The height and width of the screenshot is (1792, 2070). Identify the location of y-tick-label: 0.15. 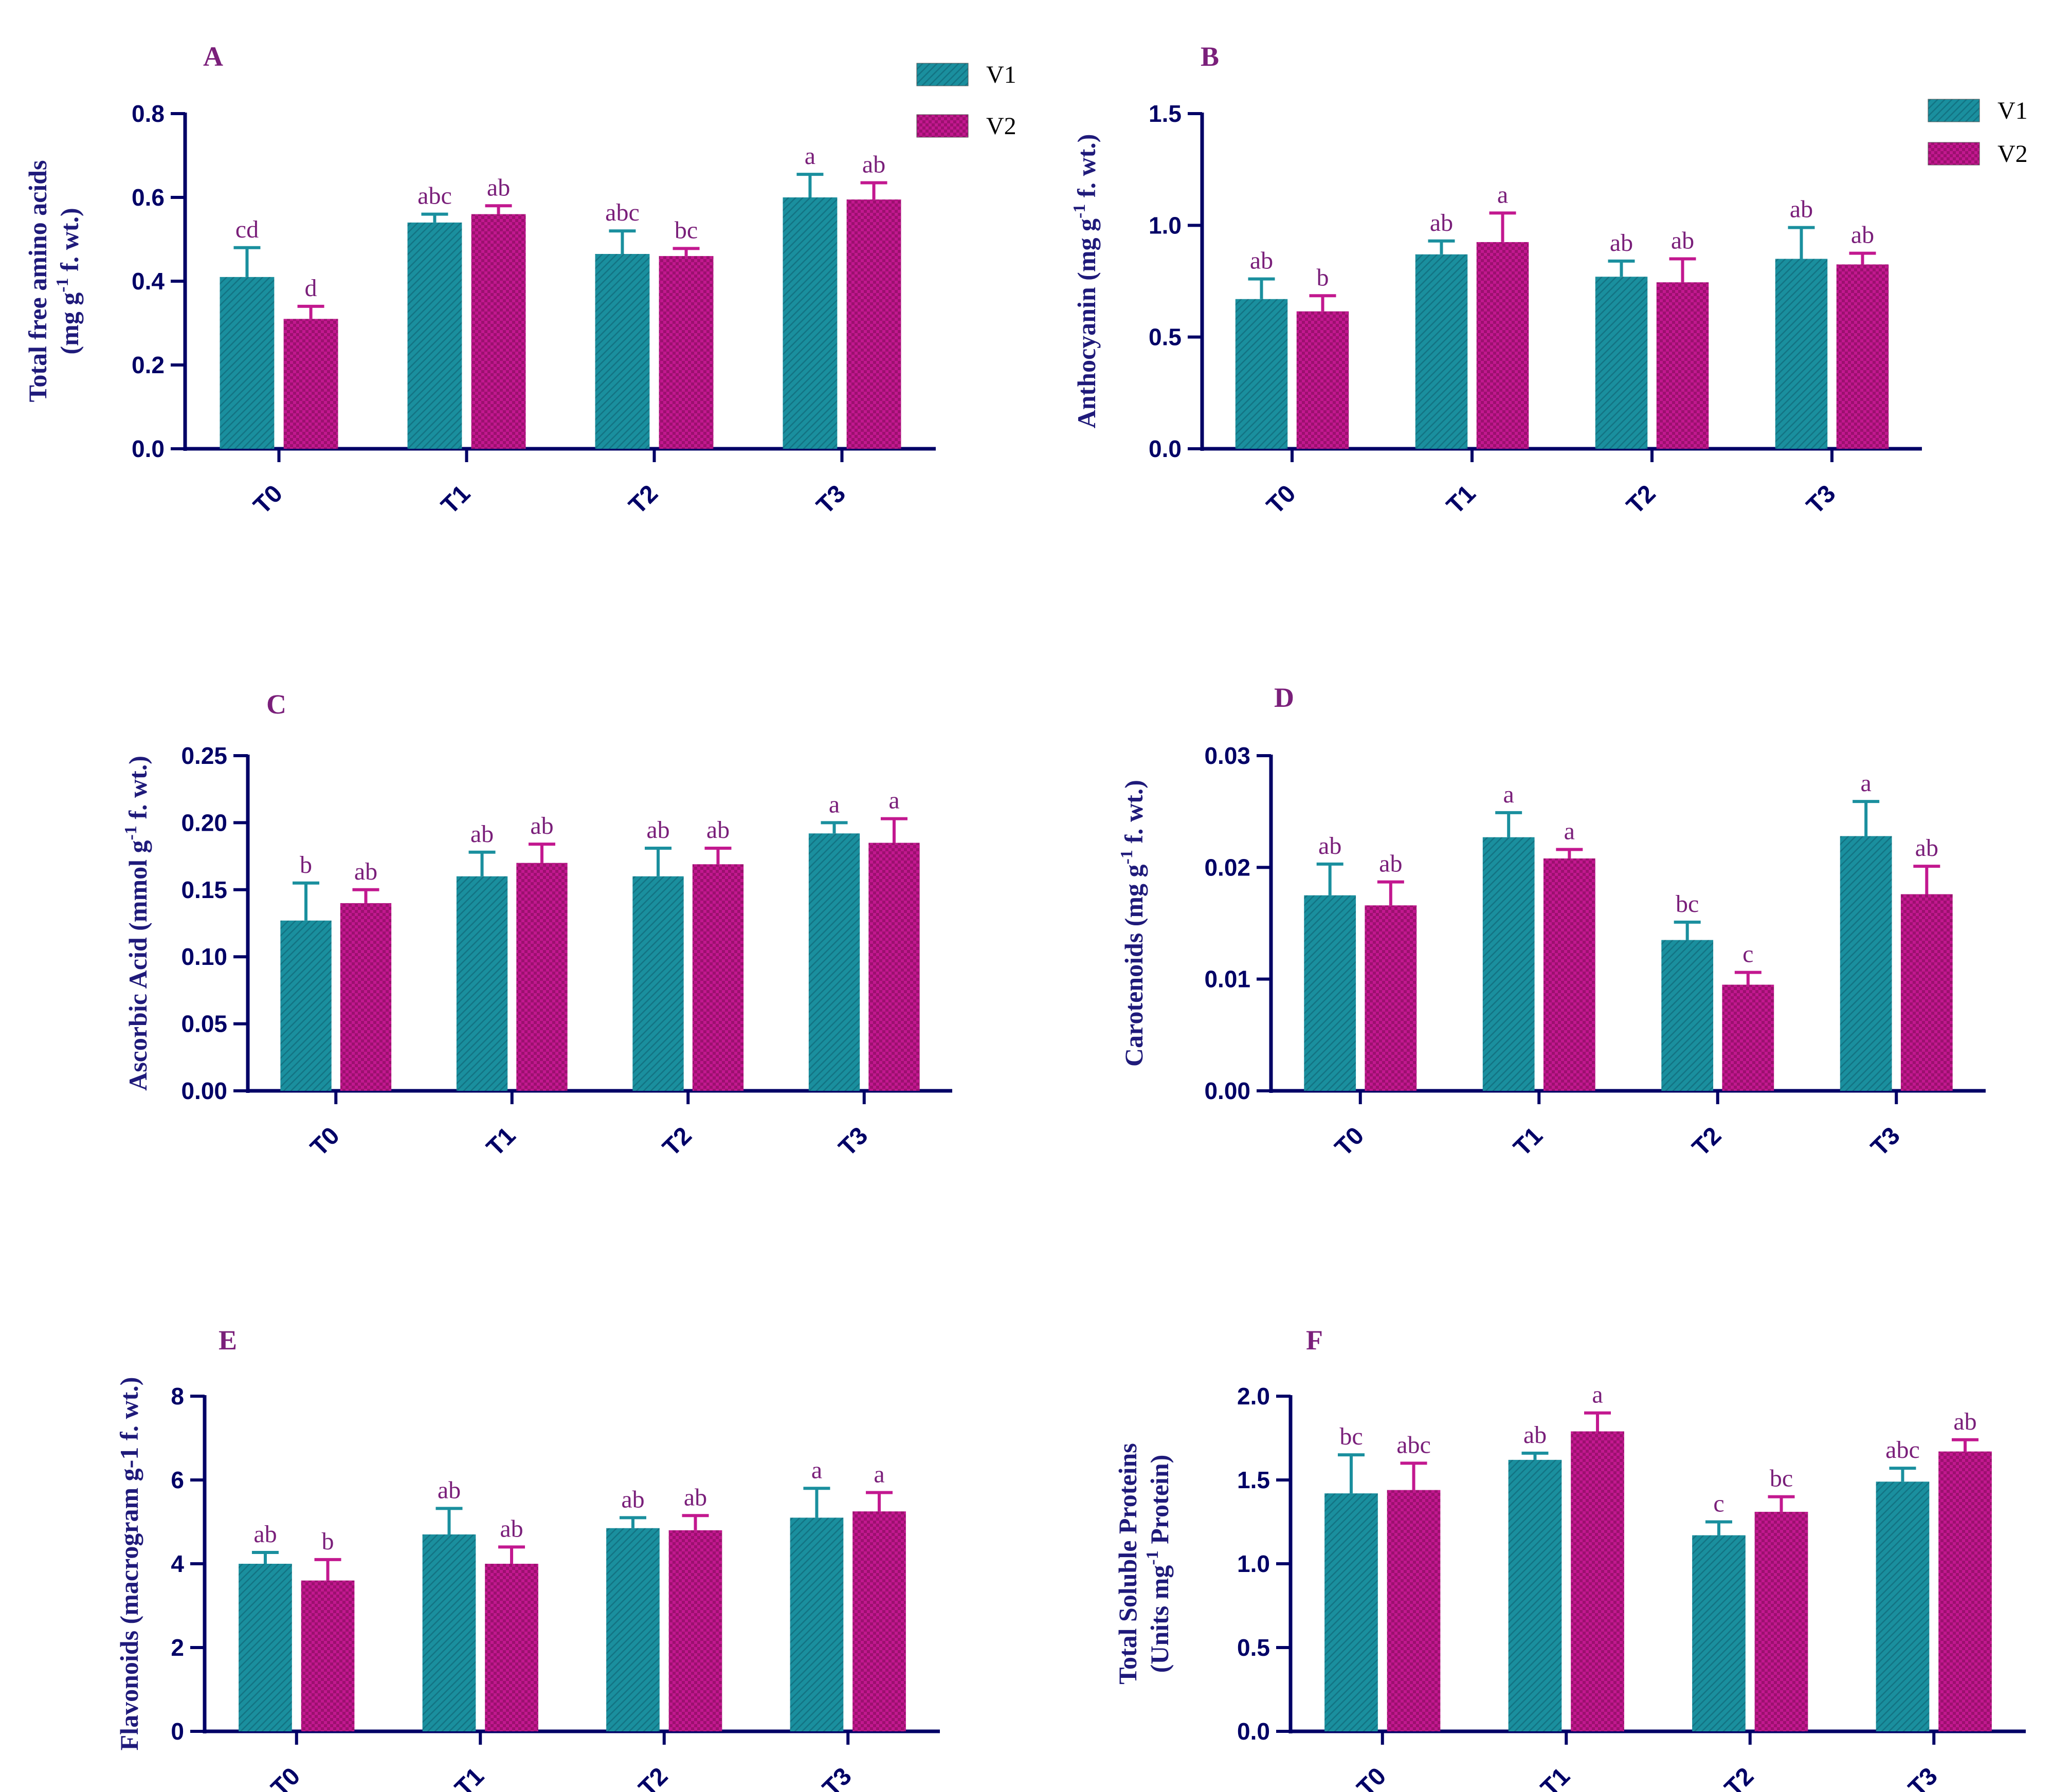
(204, 889).